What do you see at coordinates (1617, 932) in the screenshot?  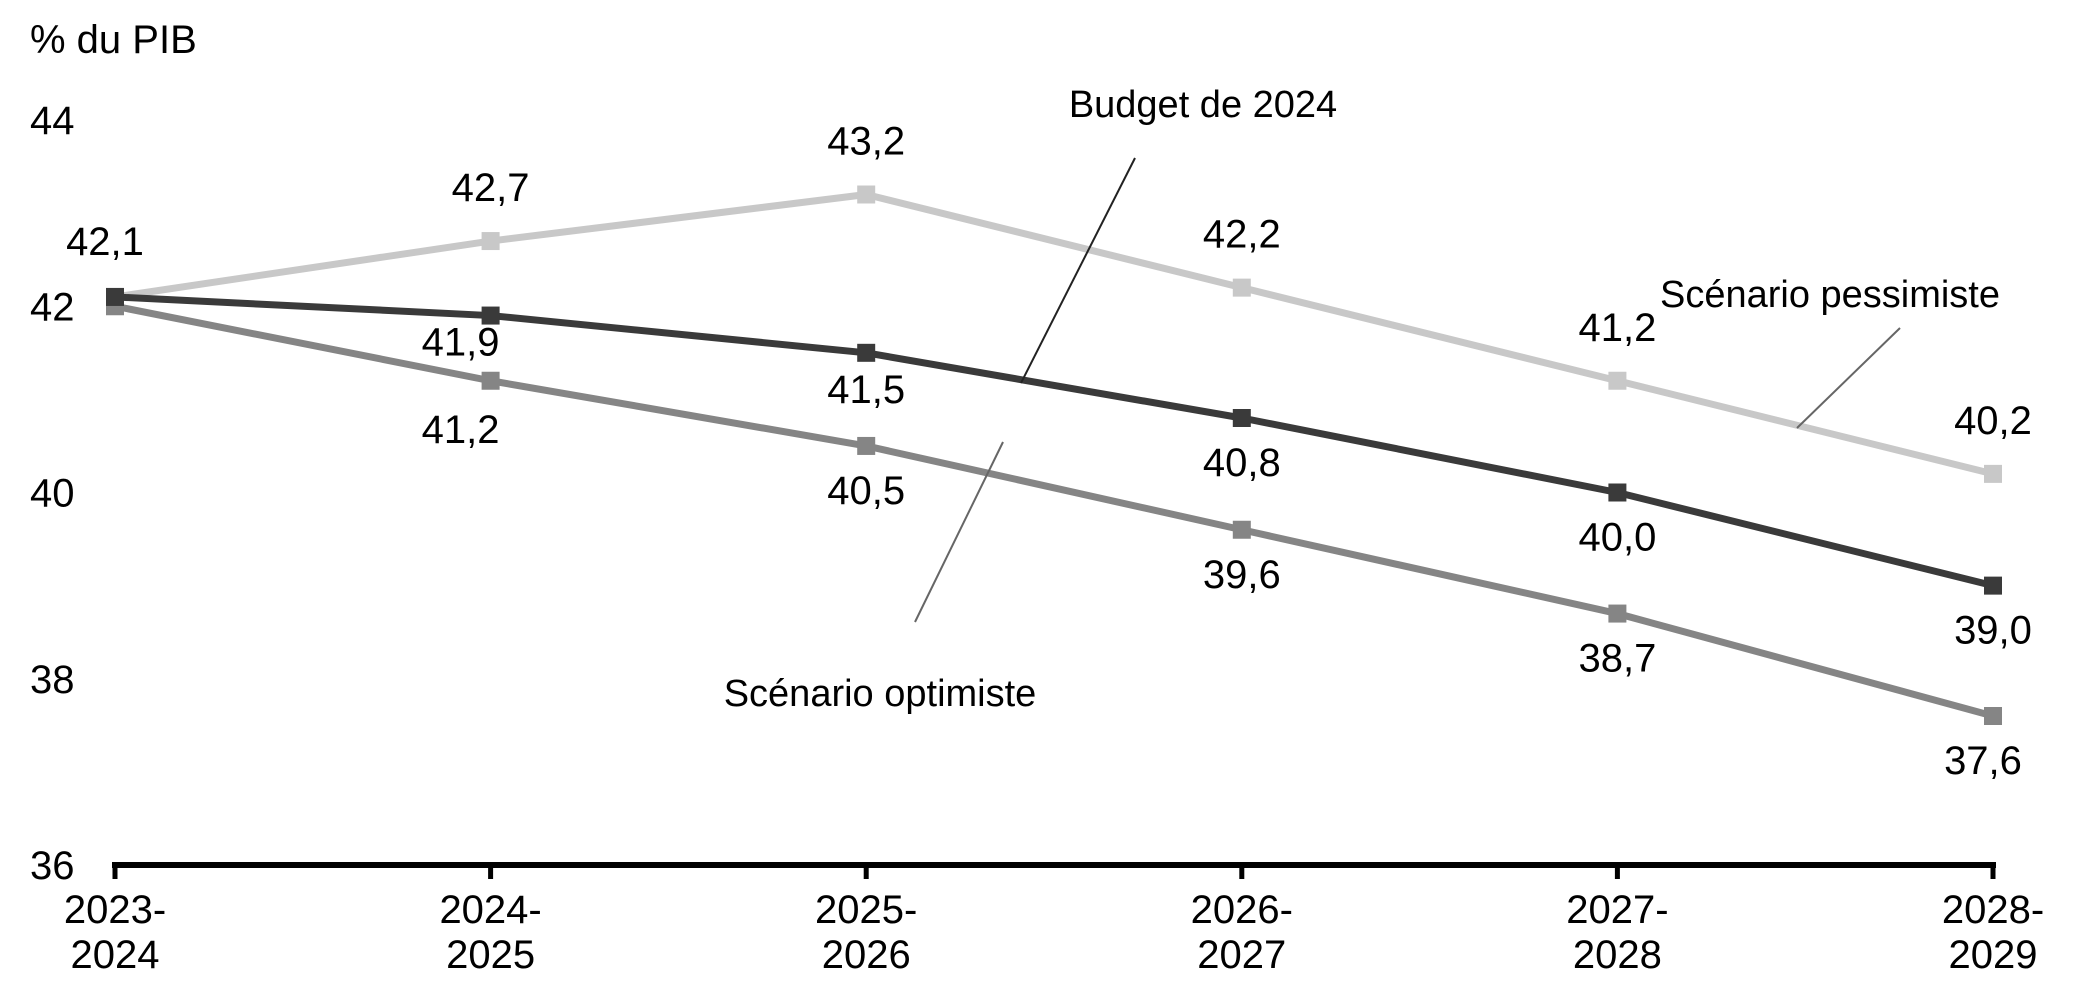 I see `x-tick-label: 2027-2028` at bounding box center [1617, 932].